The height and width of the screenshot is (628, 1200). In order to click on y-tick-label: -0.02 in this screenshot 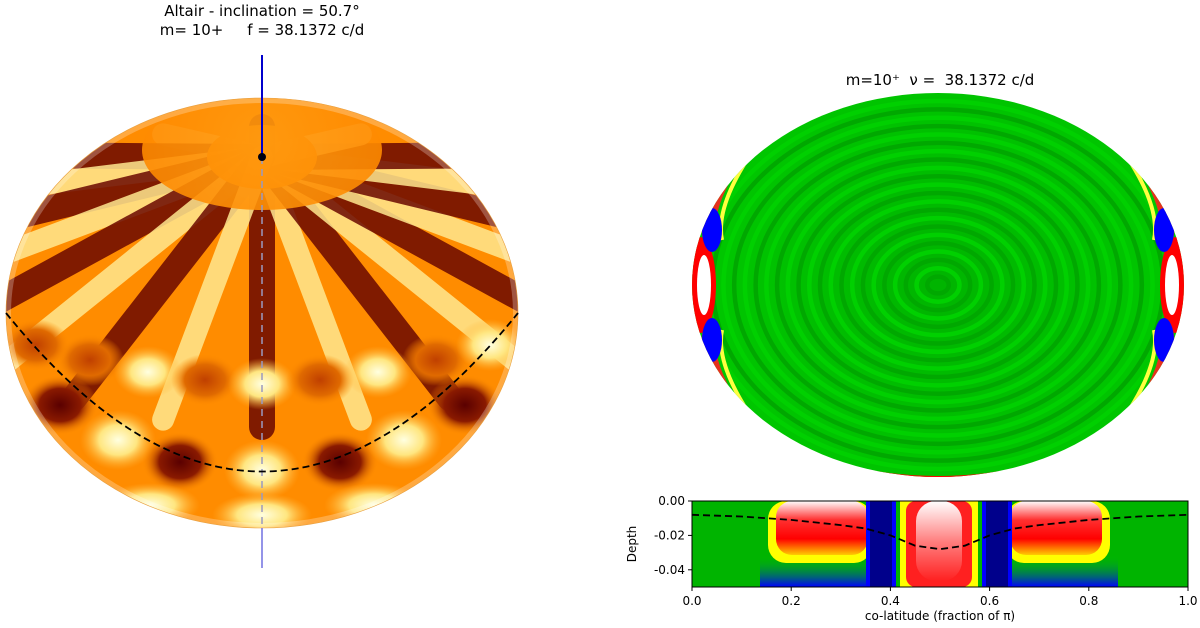, I will do `click(669, 535)`.